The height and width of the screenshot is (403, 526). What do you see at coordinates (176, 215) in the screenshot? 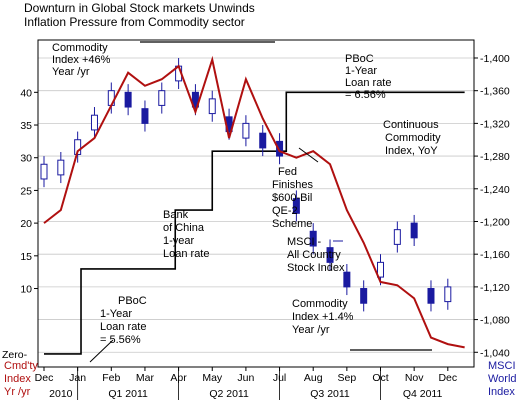
I see `annotation-bank-of-china-line-1: Bank` at bounding box center [176, 215].